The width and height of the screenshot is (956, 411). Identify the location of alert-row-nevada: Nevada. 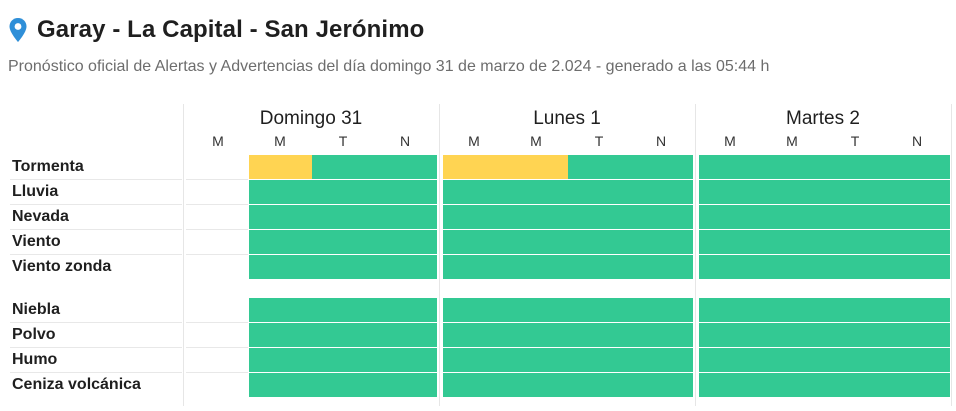
(478, 217).